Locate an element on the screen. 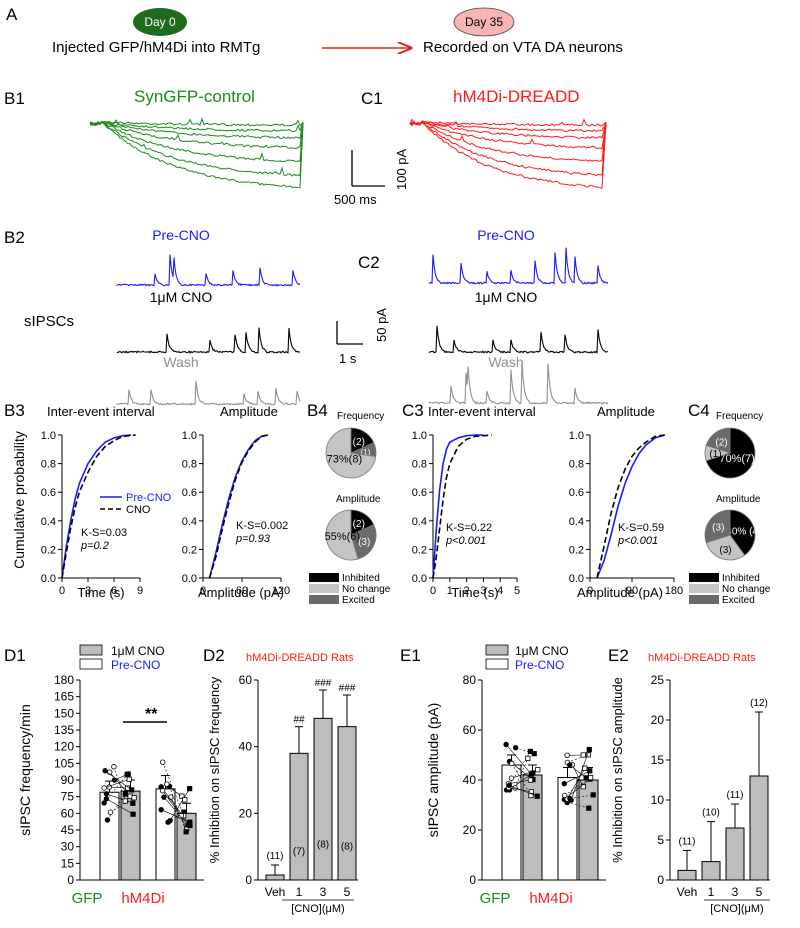  pie-label: (2) is located at coordinates (721, 442).